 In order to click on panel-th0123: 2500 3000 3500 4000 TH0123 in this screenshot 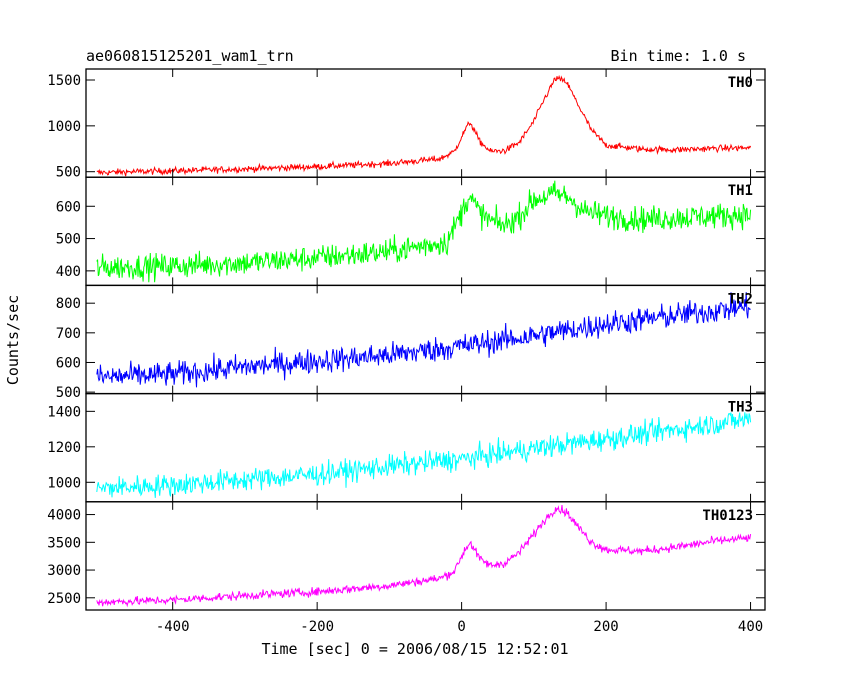, I will do `click(406, 556)`.